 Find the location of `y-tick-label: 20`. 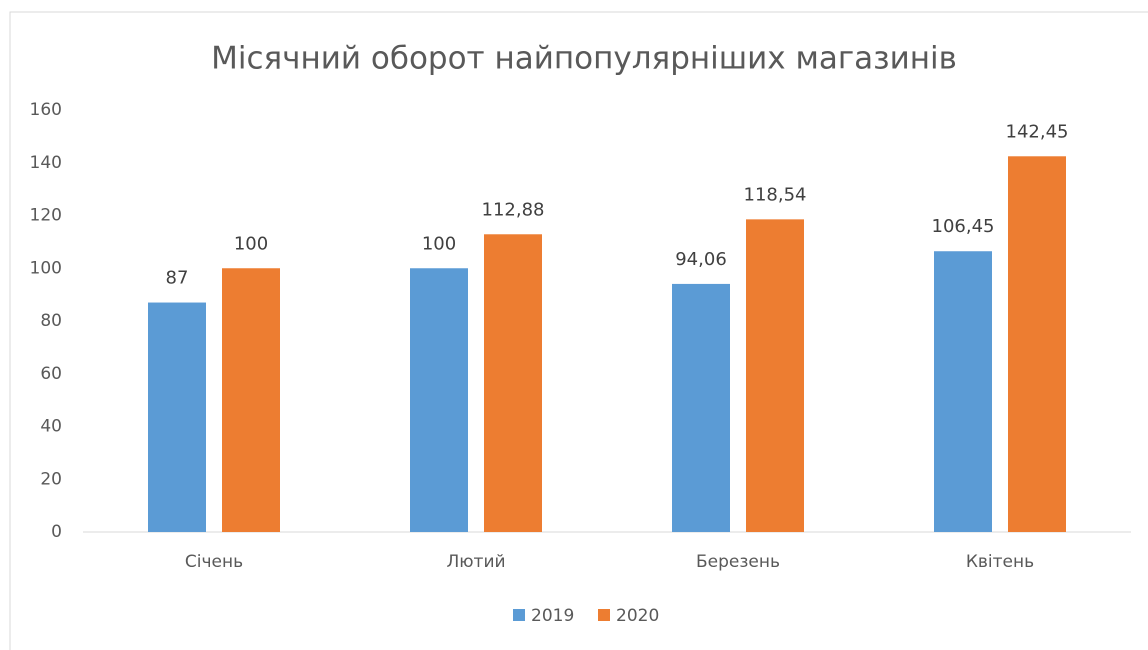

y-tick-label: 20 is located at coordinates (51, 479).